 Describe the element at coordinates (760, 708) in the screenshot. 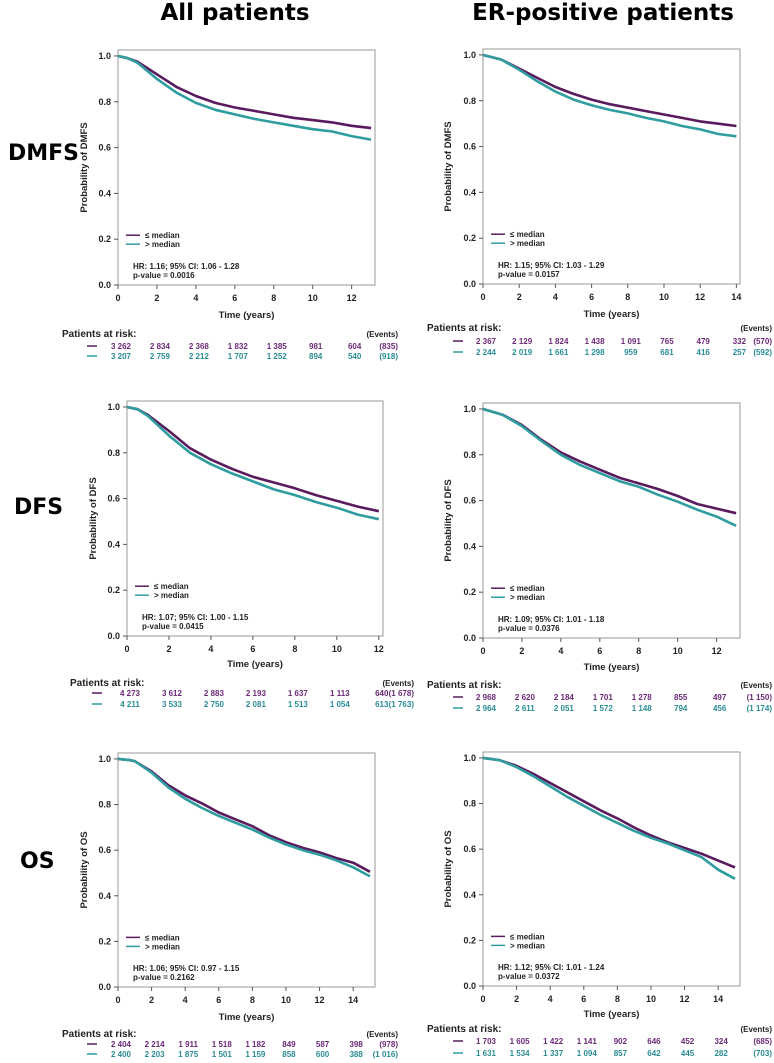

I see `events-count: (1 174)` at that location.